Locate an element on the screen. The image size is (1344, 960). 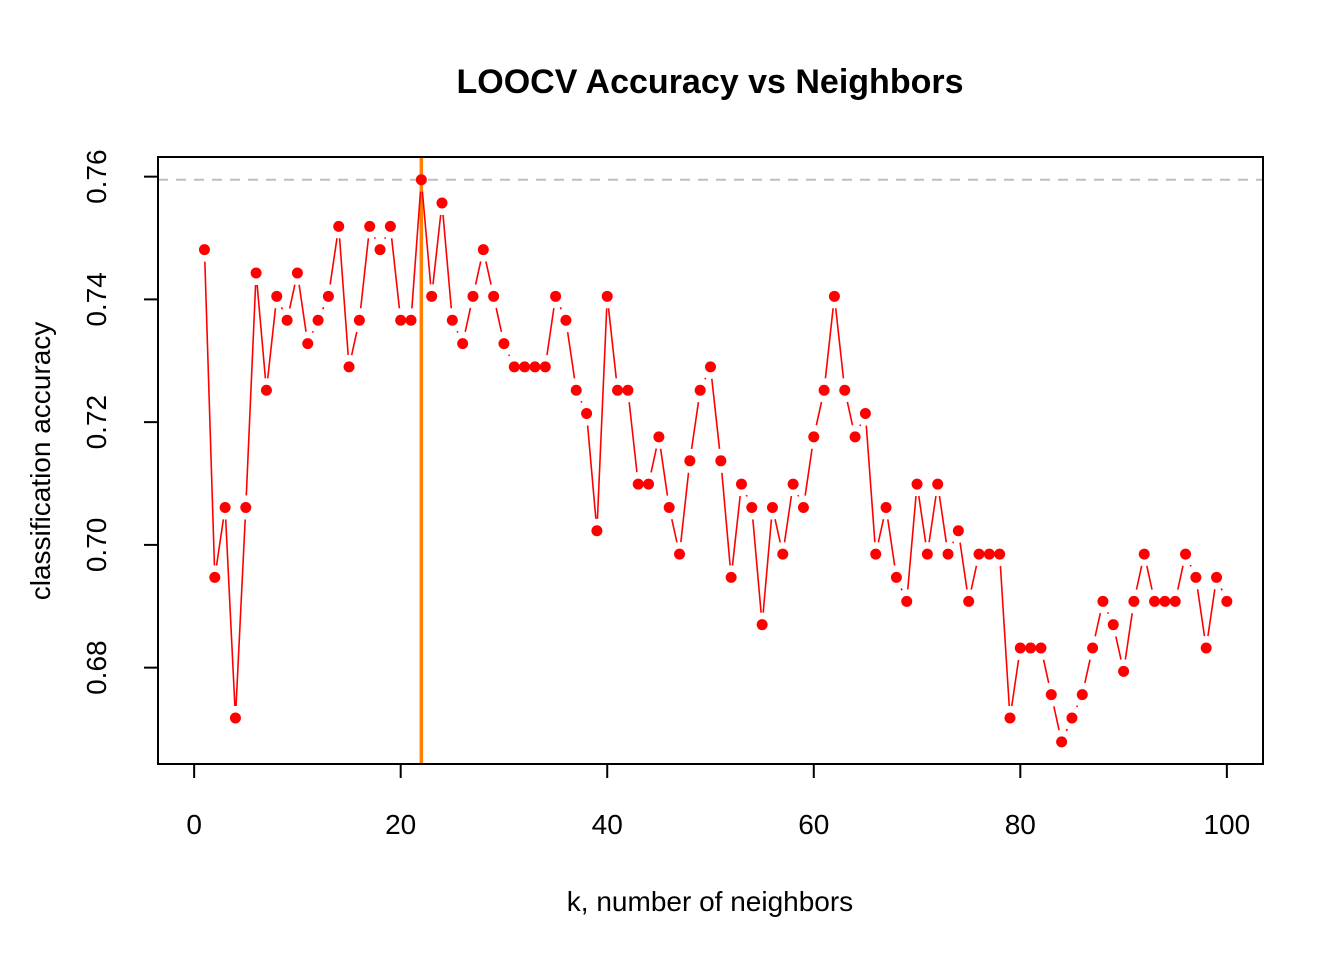
x-tick-label: 20 is located at coordinates (400, 824).